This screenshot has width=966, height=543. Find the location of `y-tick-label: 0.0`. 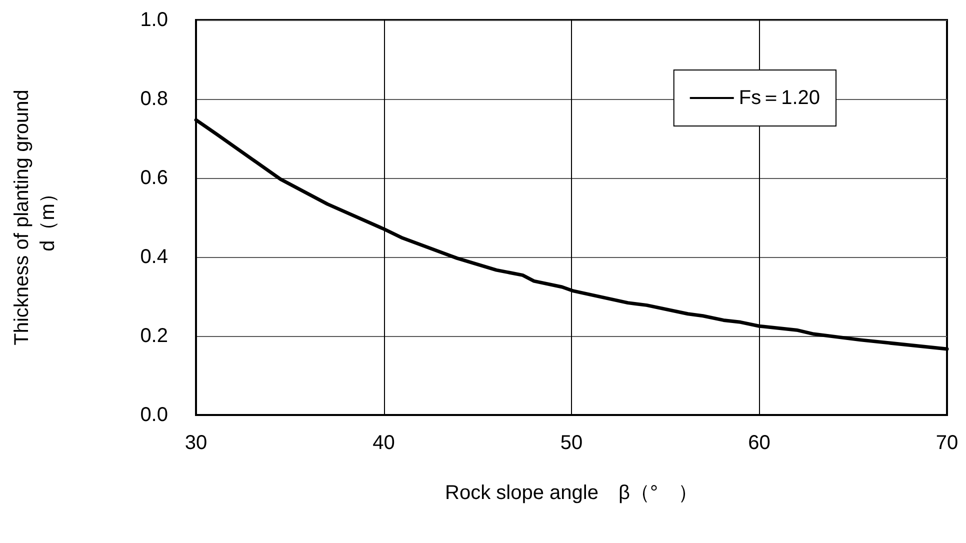

y-tick-label: 0.0 is located at coordinates (154, 415).